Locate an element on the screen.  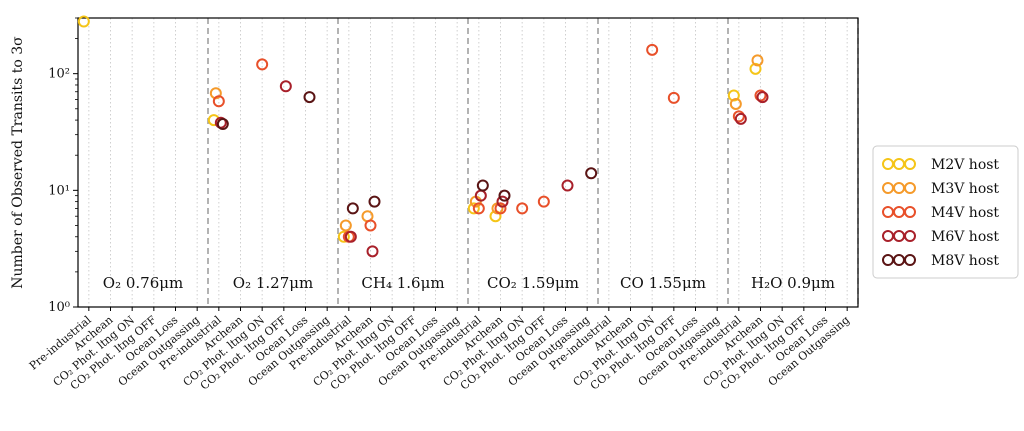
panel-label: CH₄ 1.6μm is located at coordinates (402, 283).